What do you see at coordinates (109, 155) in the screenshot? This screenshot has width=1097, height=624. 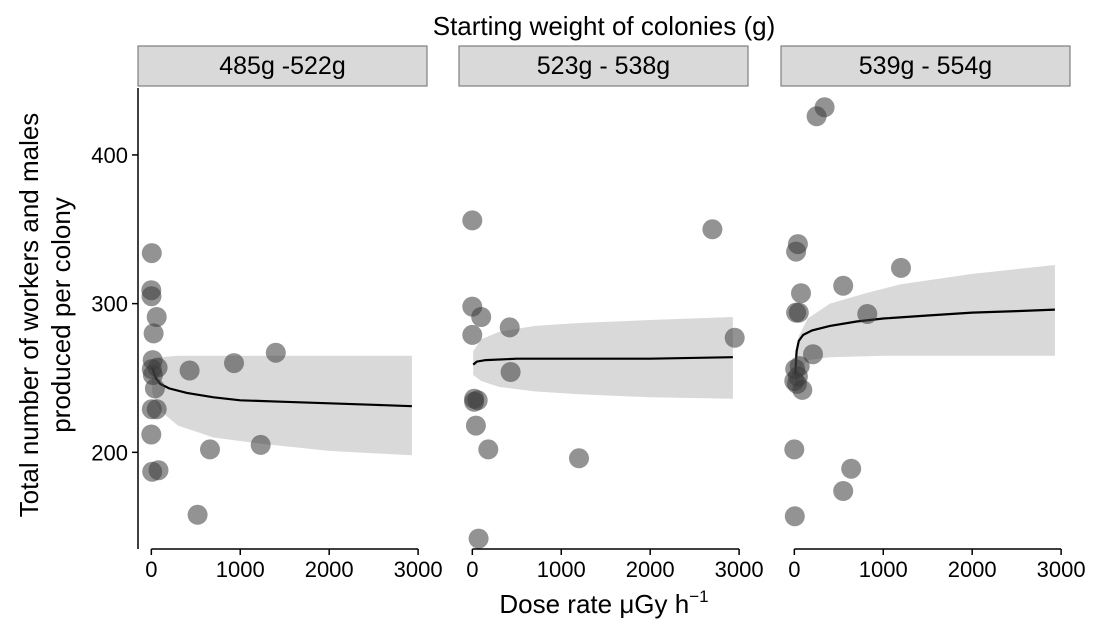 I see `y-tick-label: 400` at bounding box center [109, 155].